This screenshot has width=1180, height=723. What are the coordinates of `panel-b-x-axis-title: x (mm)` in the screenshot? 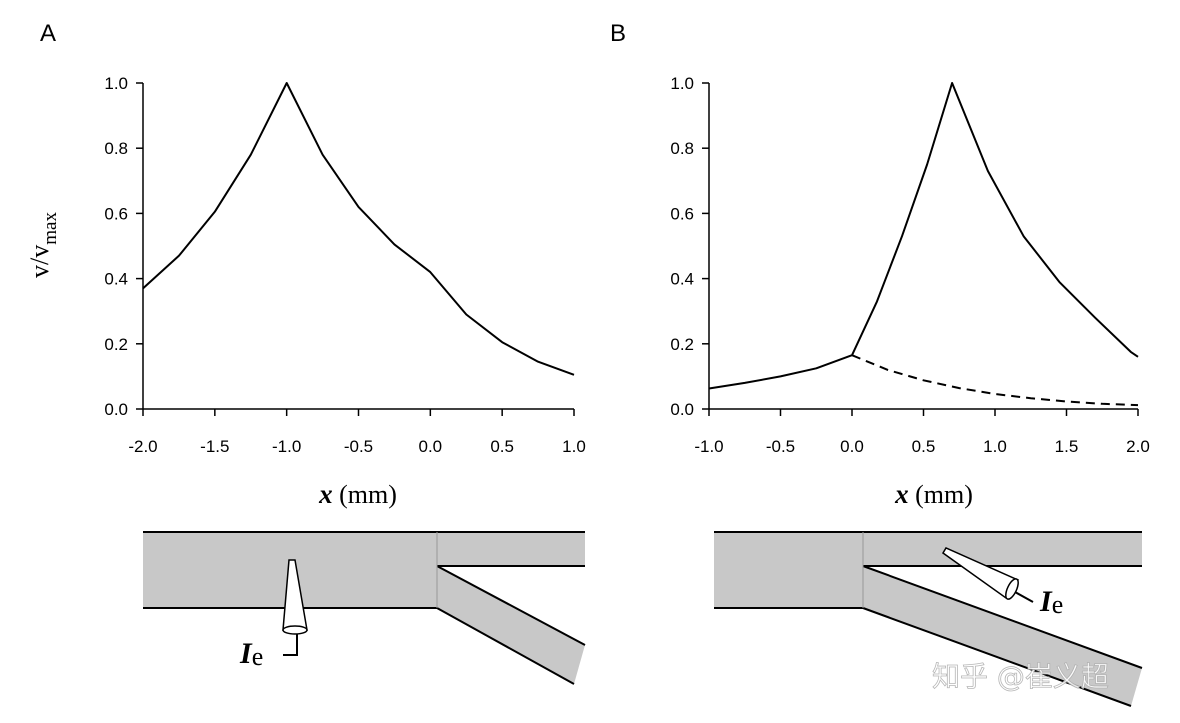 It's located at (933, 494).